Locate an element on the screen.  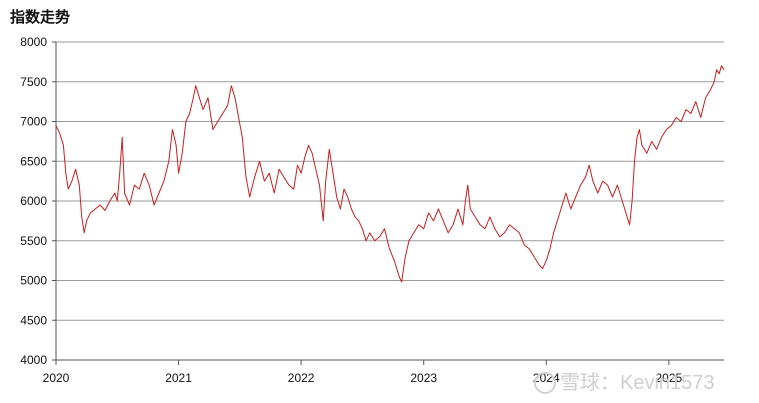
y-axis-ticks: 4000 4500 5000 5500 6000 6500 7000 7500 8000 is located at coordinates (38, 201).